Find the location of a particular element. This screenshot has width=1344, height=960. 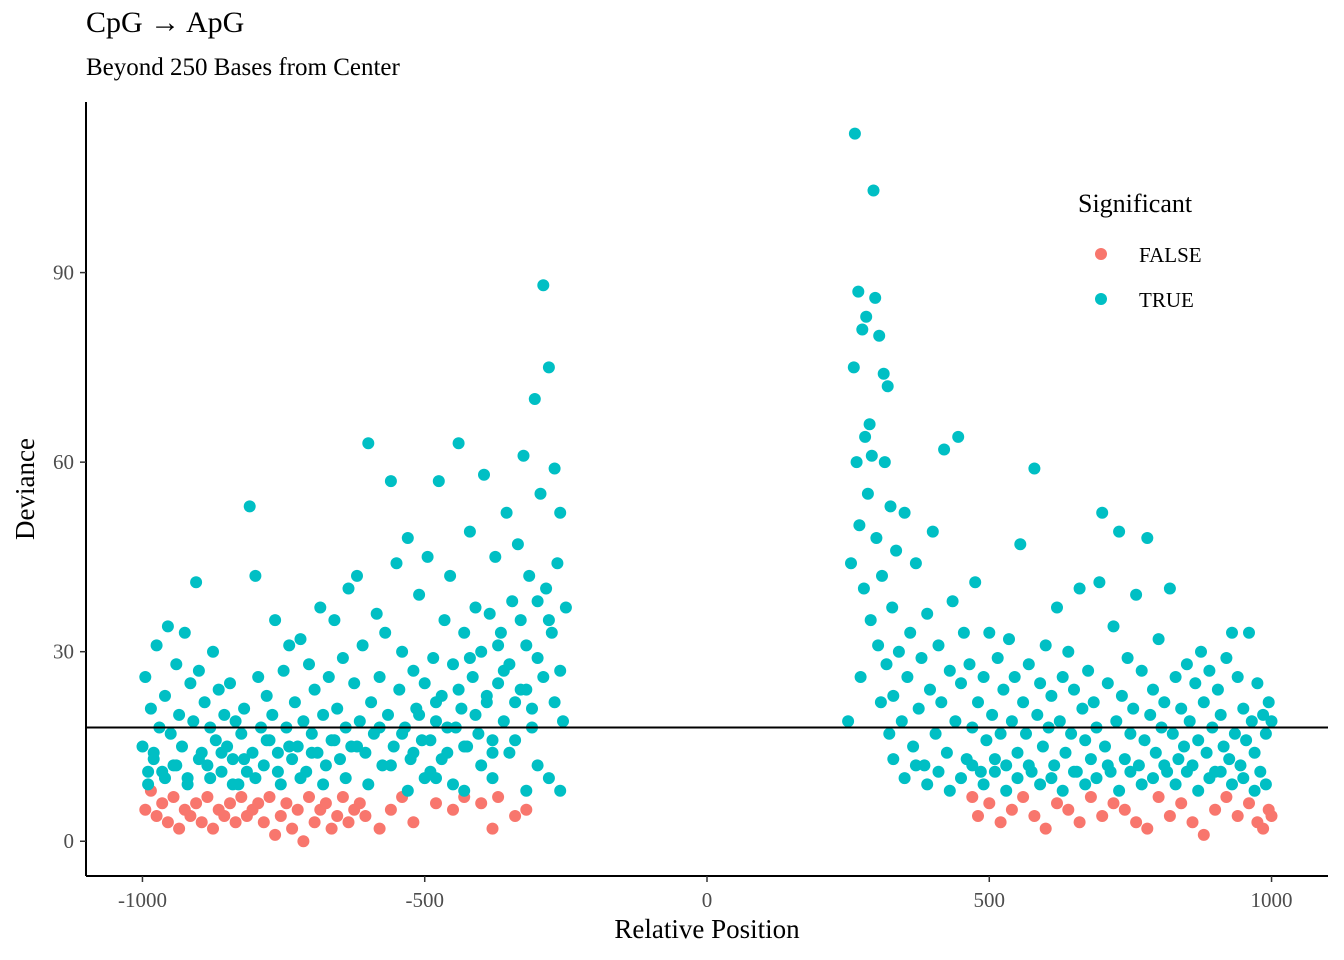

x-tick-label: 0 is located at coordinates (707, 900).